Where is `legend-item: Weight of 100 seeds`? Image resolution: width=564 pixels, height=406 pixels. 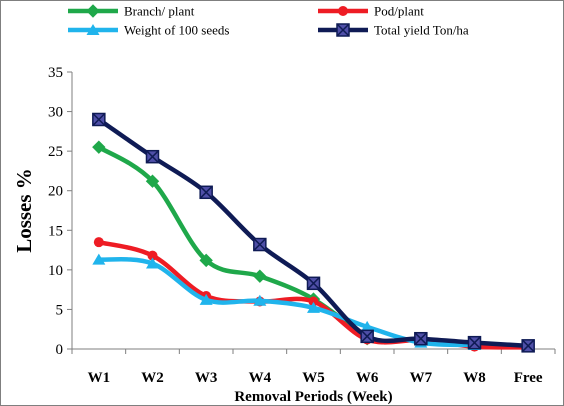 legend-item: Weight of 100 seeds is located at coordinates (148, 30).